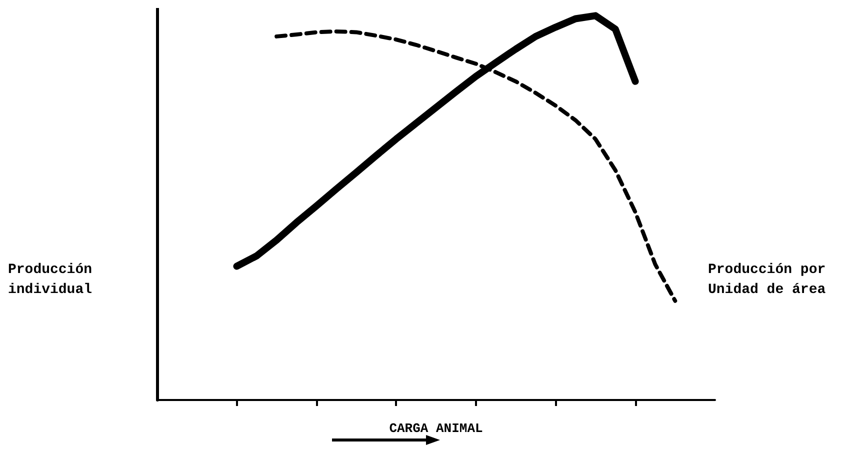 This screenshot has width=867, height=464. I want to click on y2-axis-title: Producción por Unidad de área, so click(771, 280).